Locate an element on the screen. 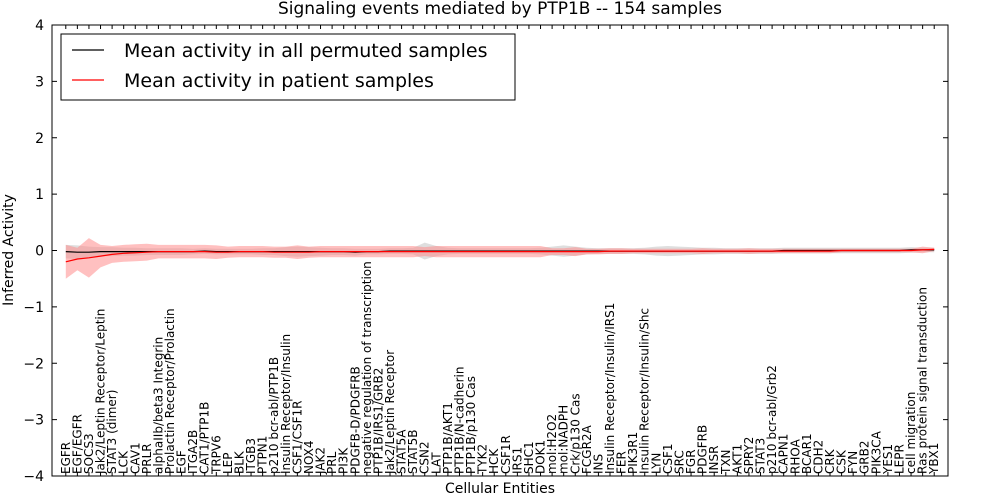 Image resolution: width=1000 pixels, height=500 pixels. x-tick-label: IRS1 is located at coordinates (517, 460).